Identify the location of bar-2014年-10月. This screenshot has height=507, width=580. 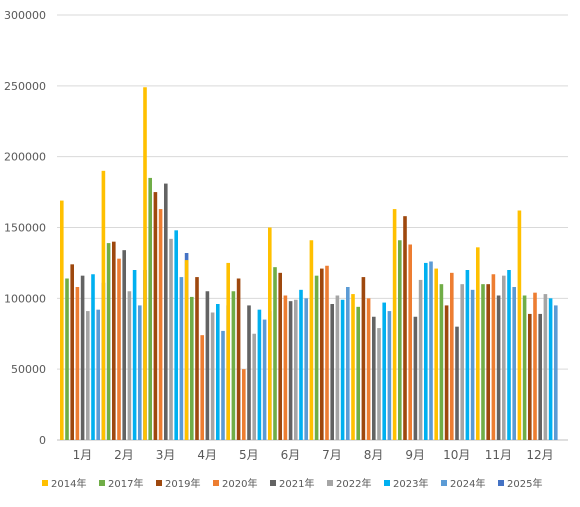
(436, 354).